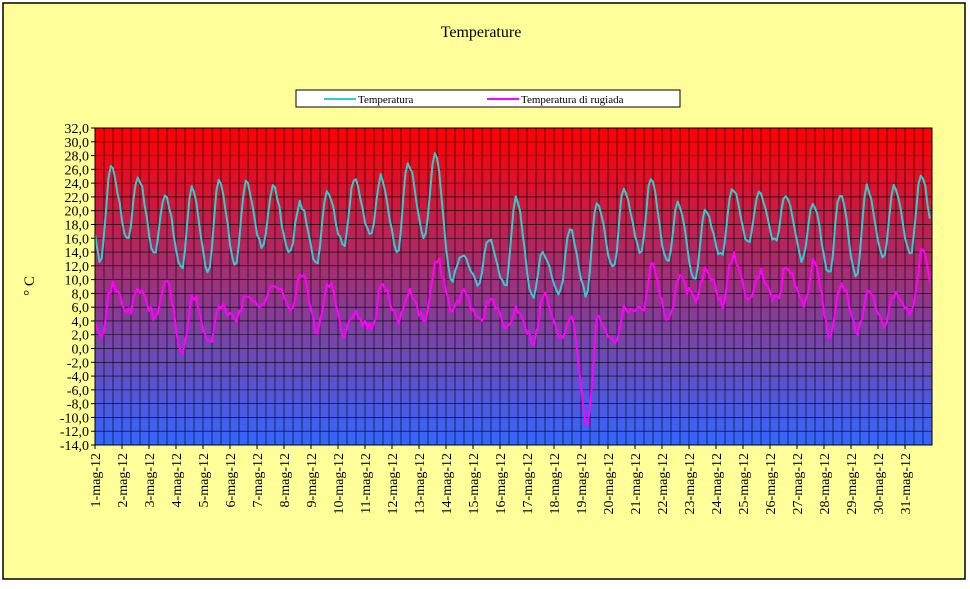 The height and width of the screenshot is (589, 970). I want to click on y-tick-label: -10,0, so click(74, 418).